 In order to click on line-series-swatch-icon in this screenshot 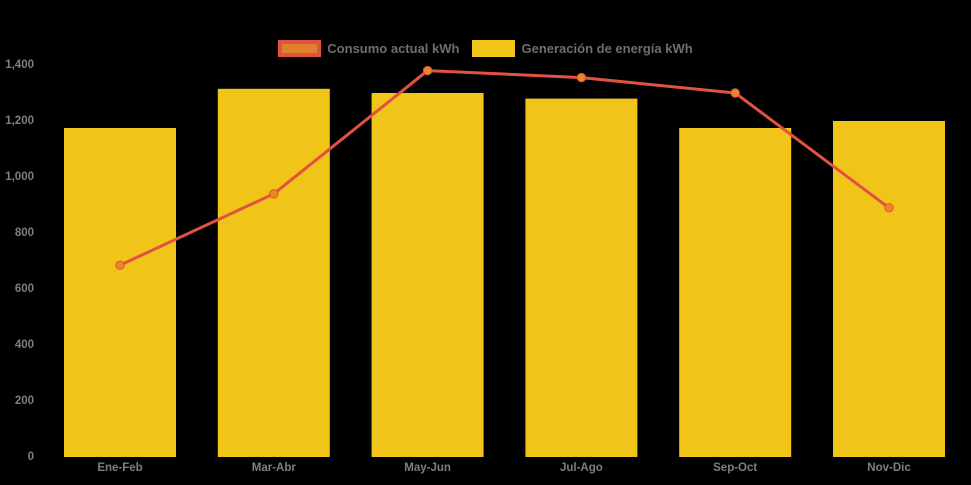, I will do `click(300, 48)`.